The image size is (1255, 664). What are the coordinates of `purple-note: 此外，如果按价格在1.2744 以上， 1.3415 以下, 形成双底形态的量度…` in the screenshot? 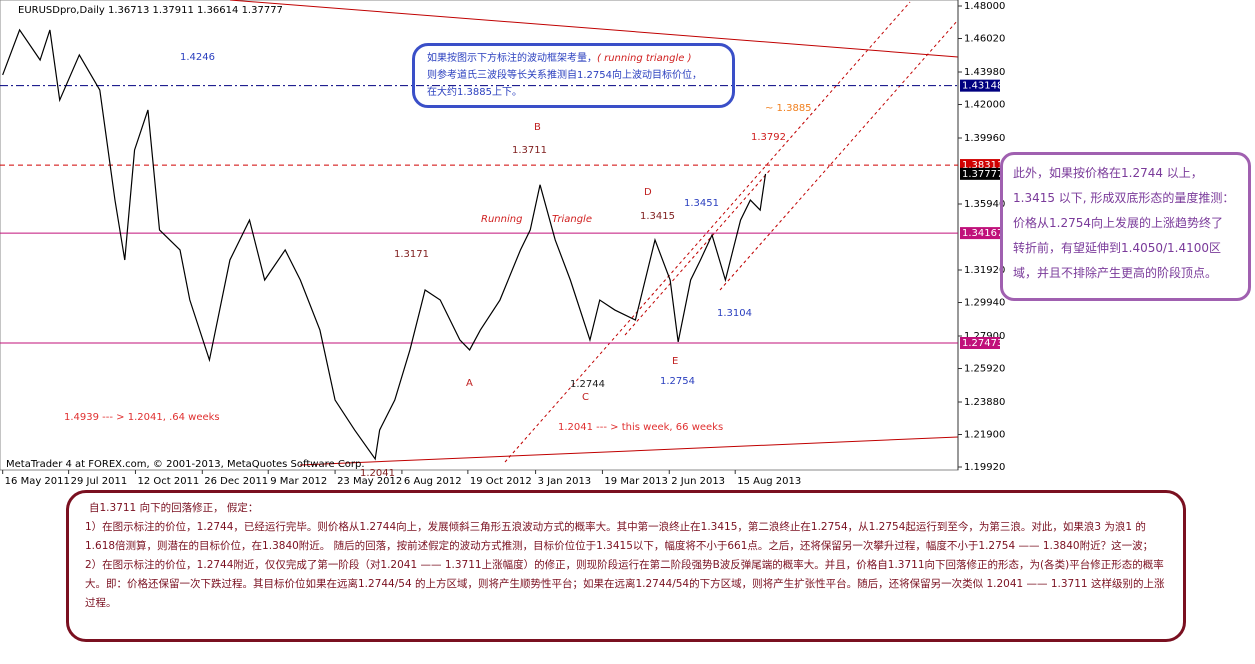 It's located at (1125, 226).